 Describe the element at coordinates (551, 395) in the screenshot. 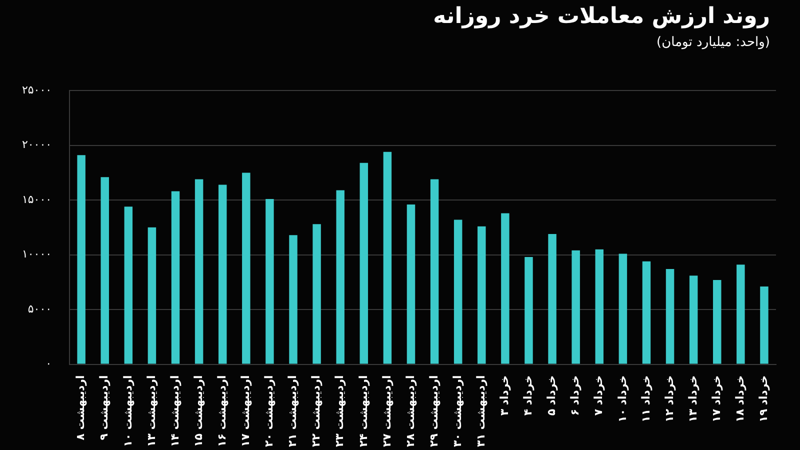

I see `x-tick-label: ۵ خرداد` at that location.